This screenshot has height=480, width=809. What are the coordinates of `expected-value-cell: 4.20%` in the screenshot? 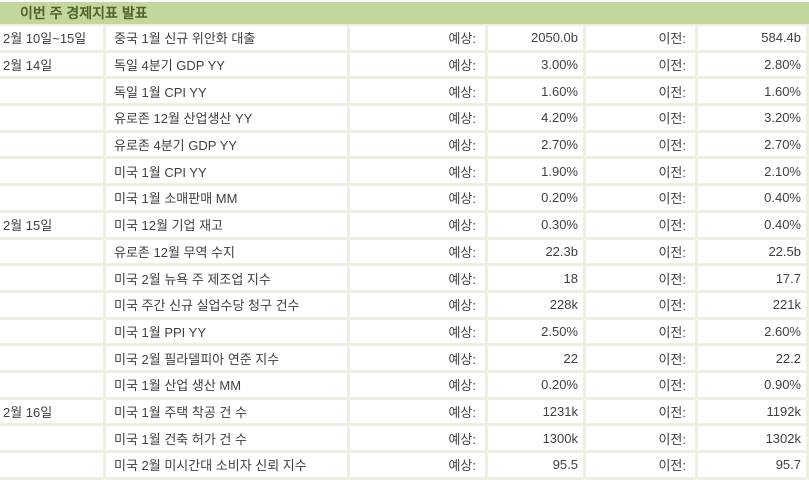 It's located at (537, 119).